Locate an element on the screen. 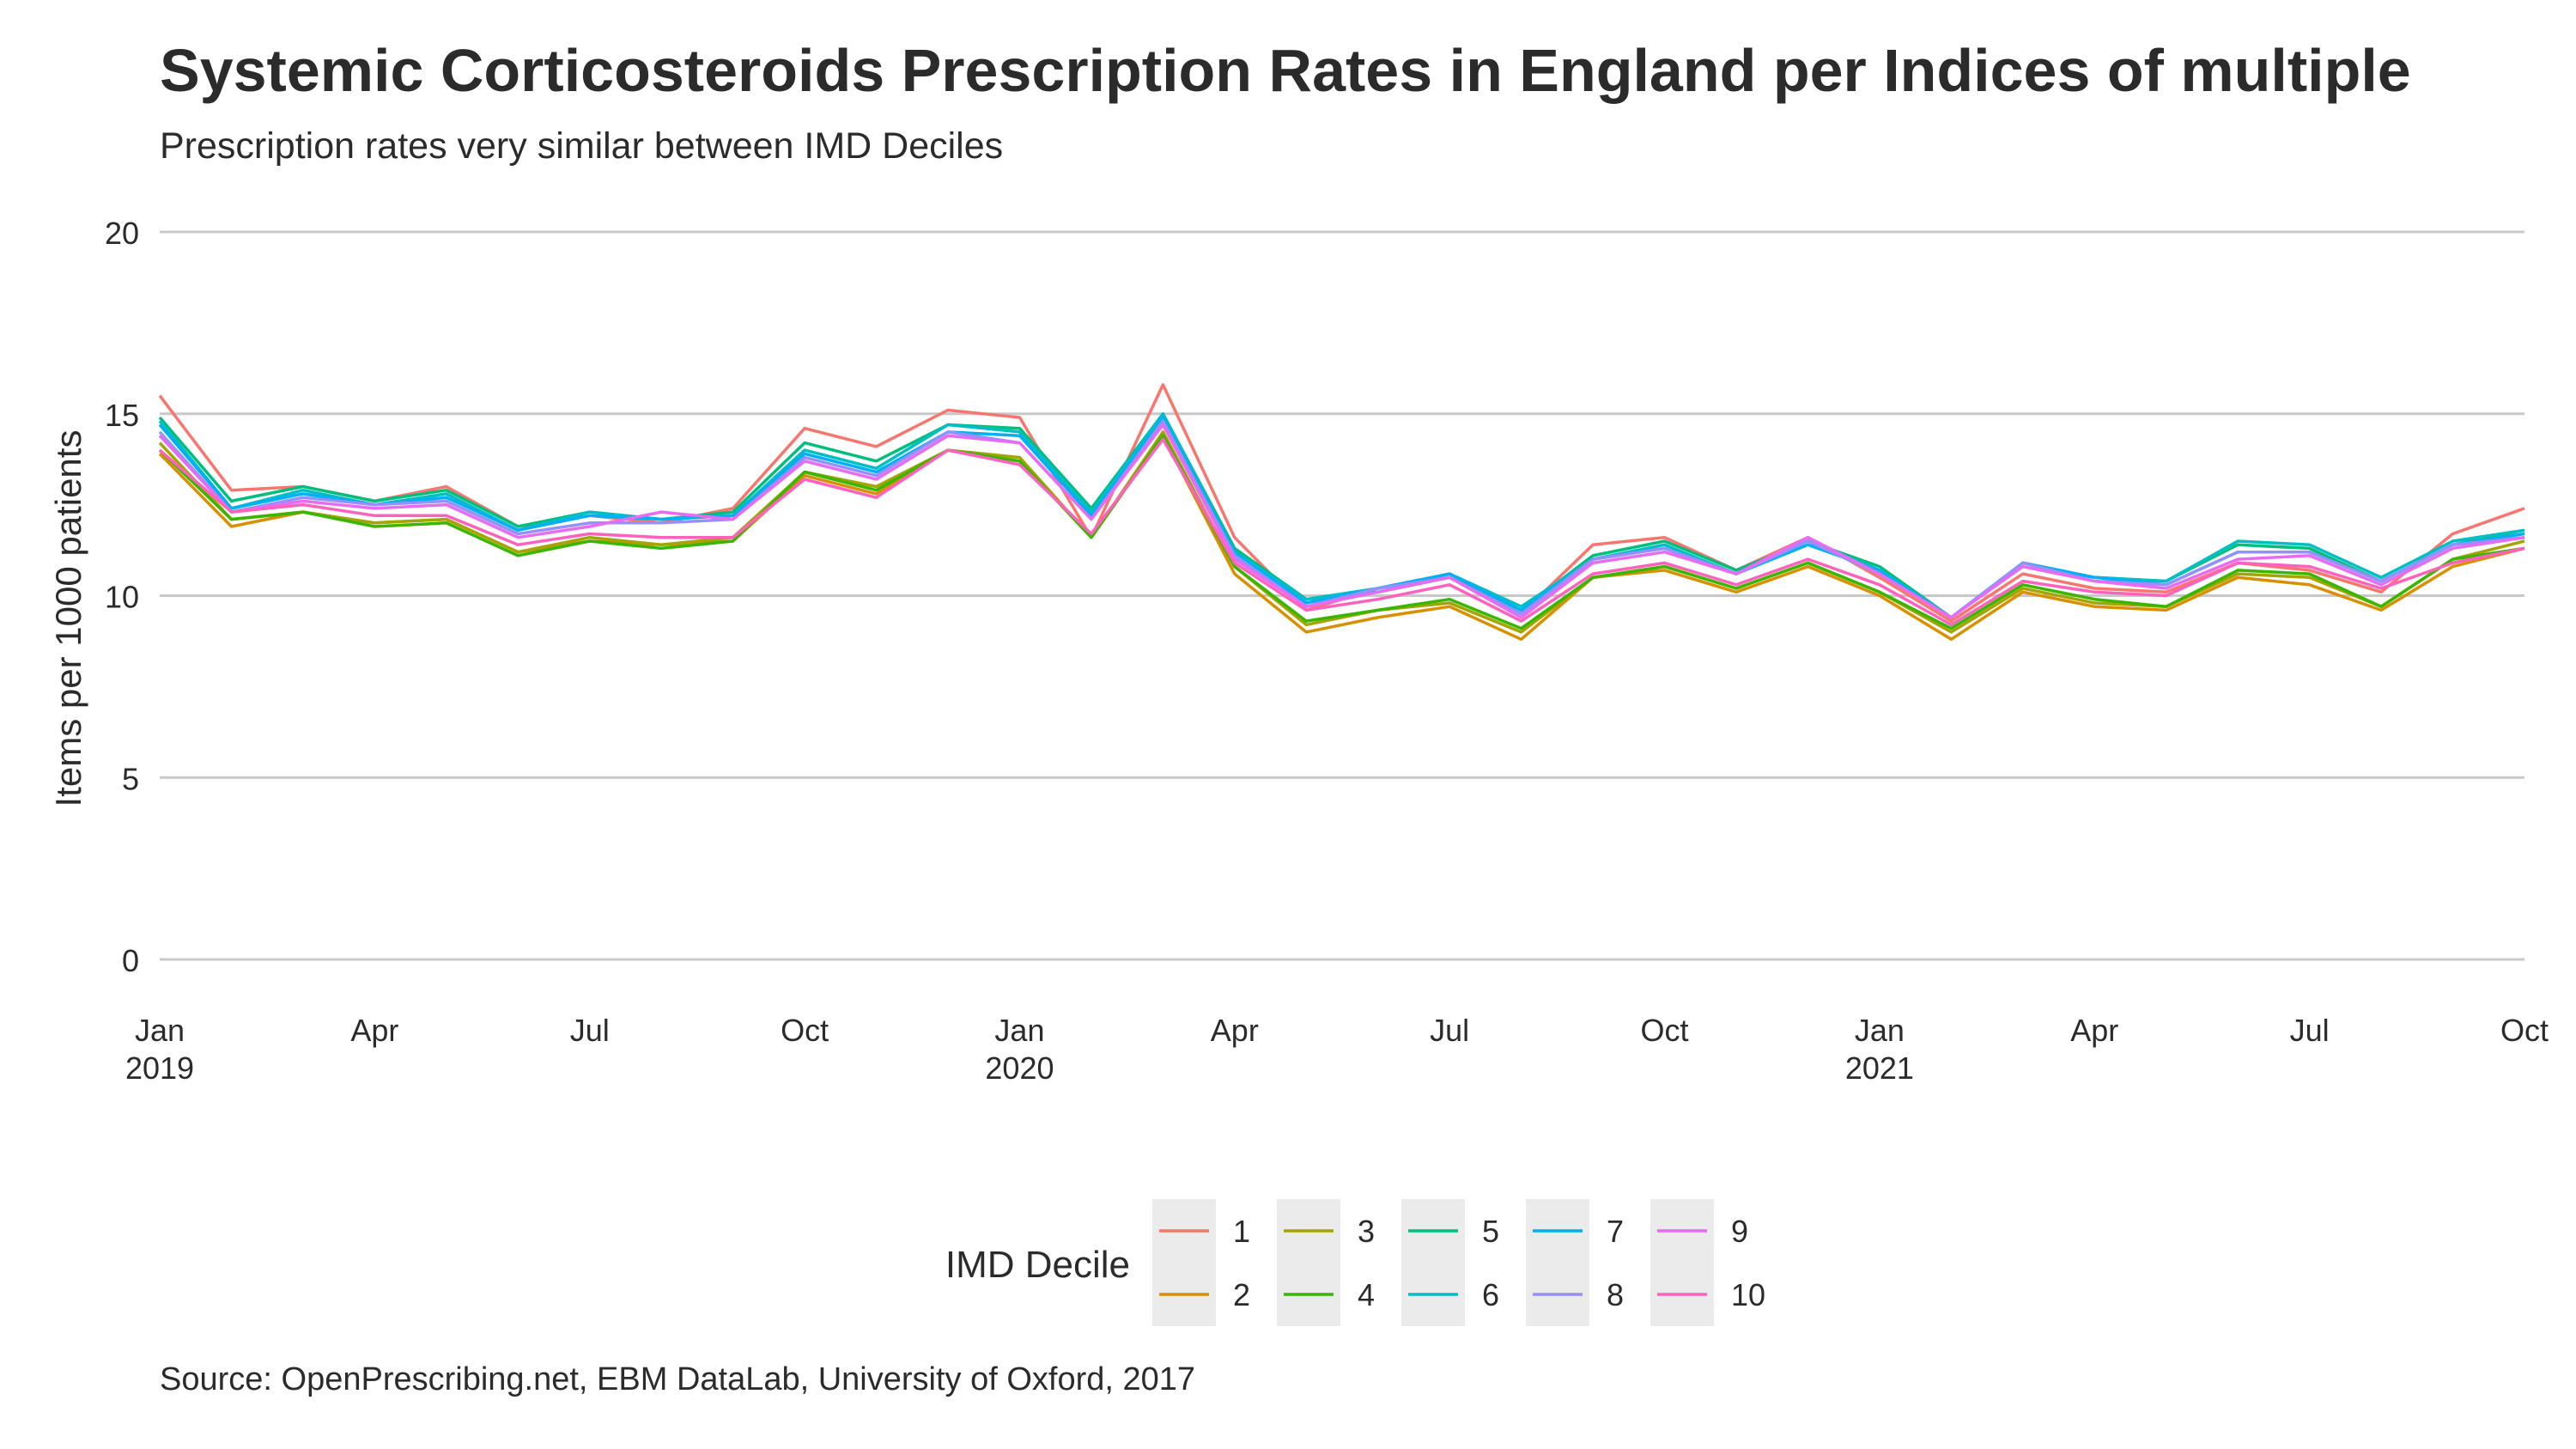  y-tick-label: 5 is located at coordinates (130, 778).